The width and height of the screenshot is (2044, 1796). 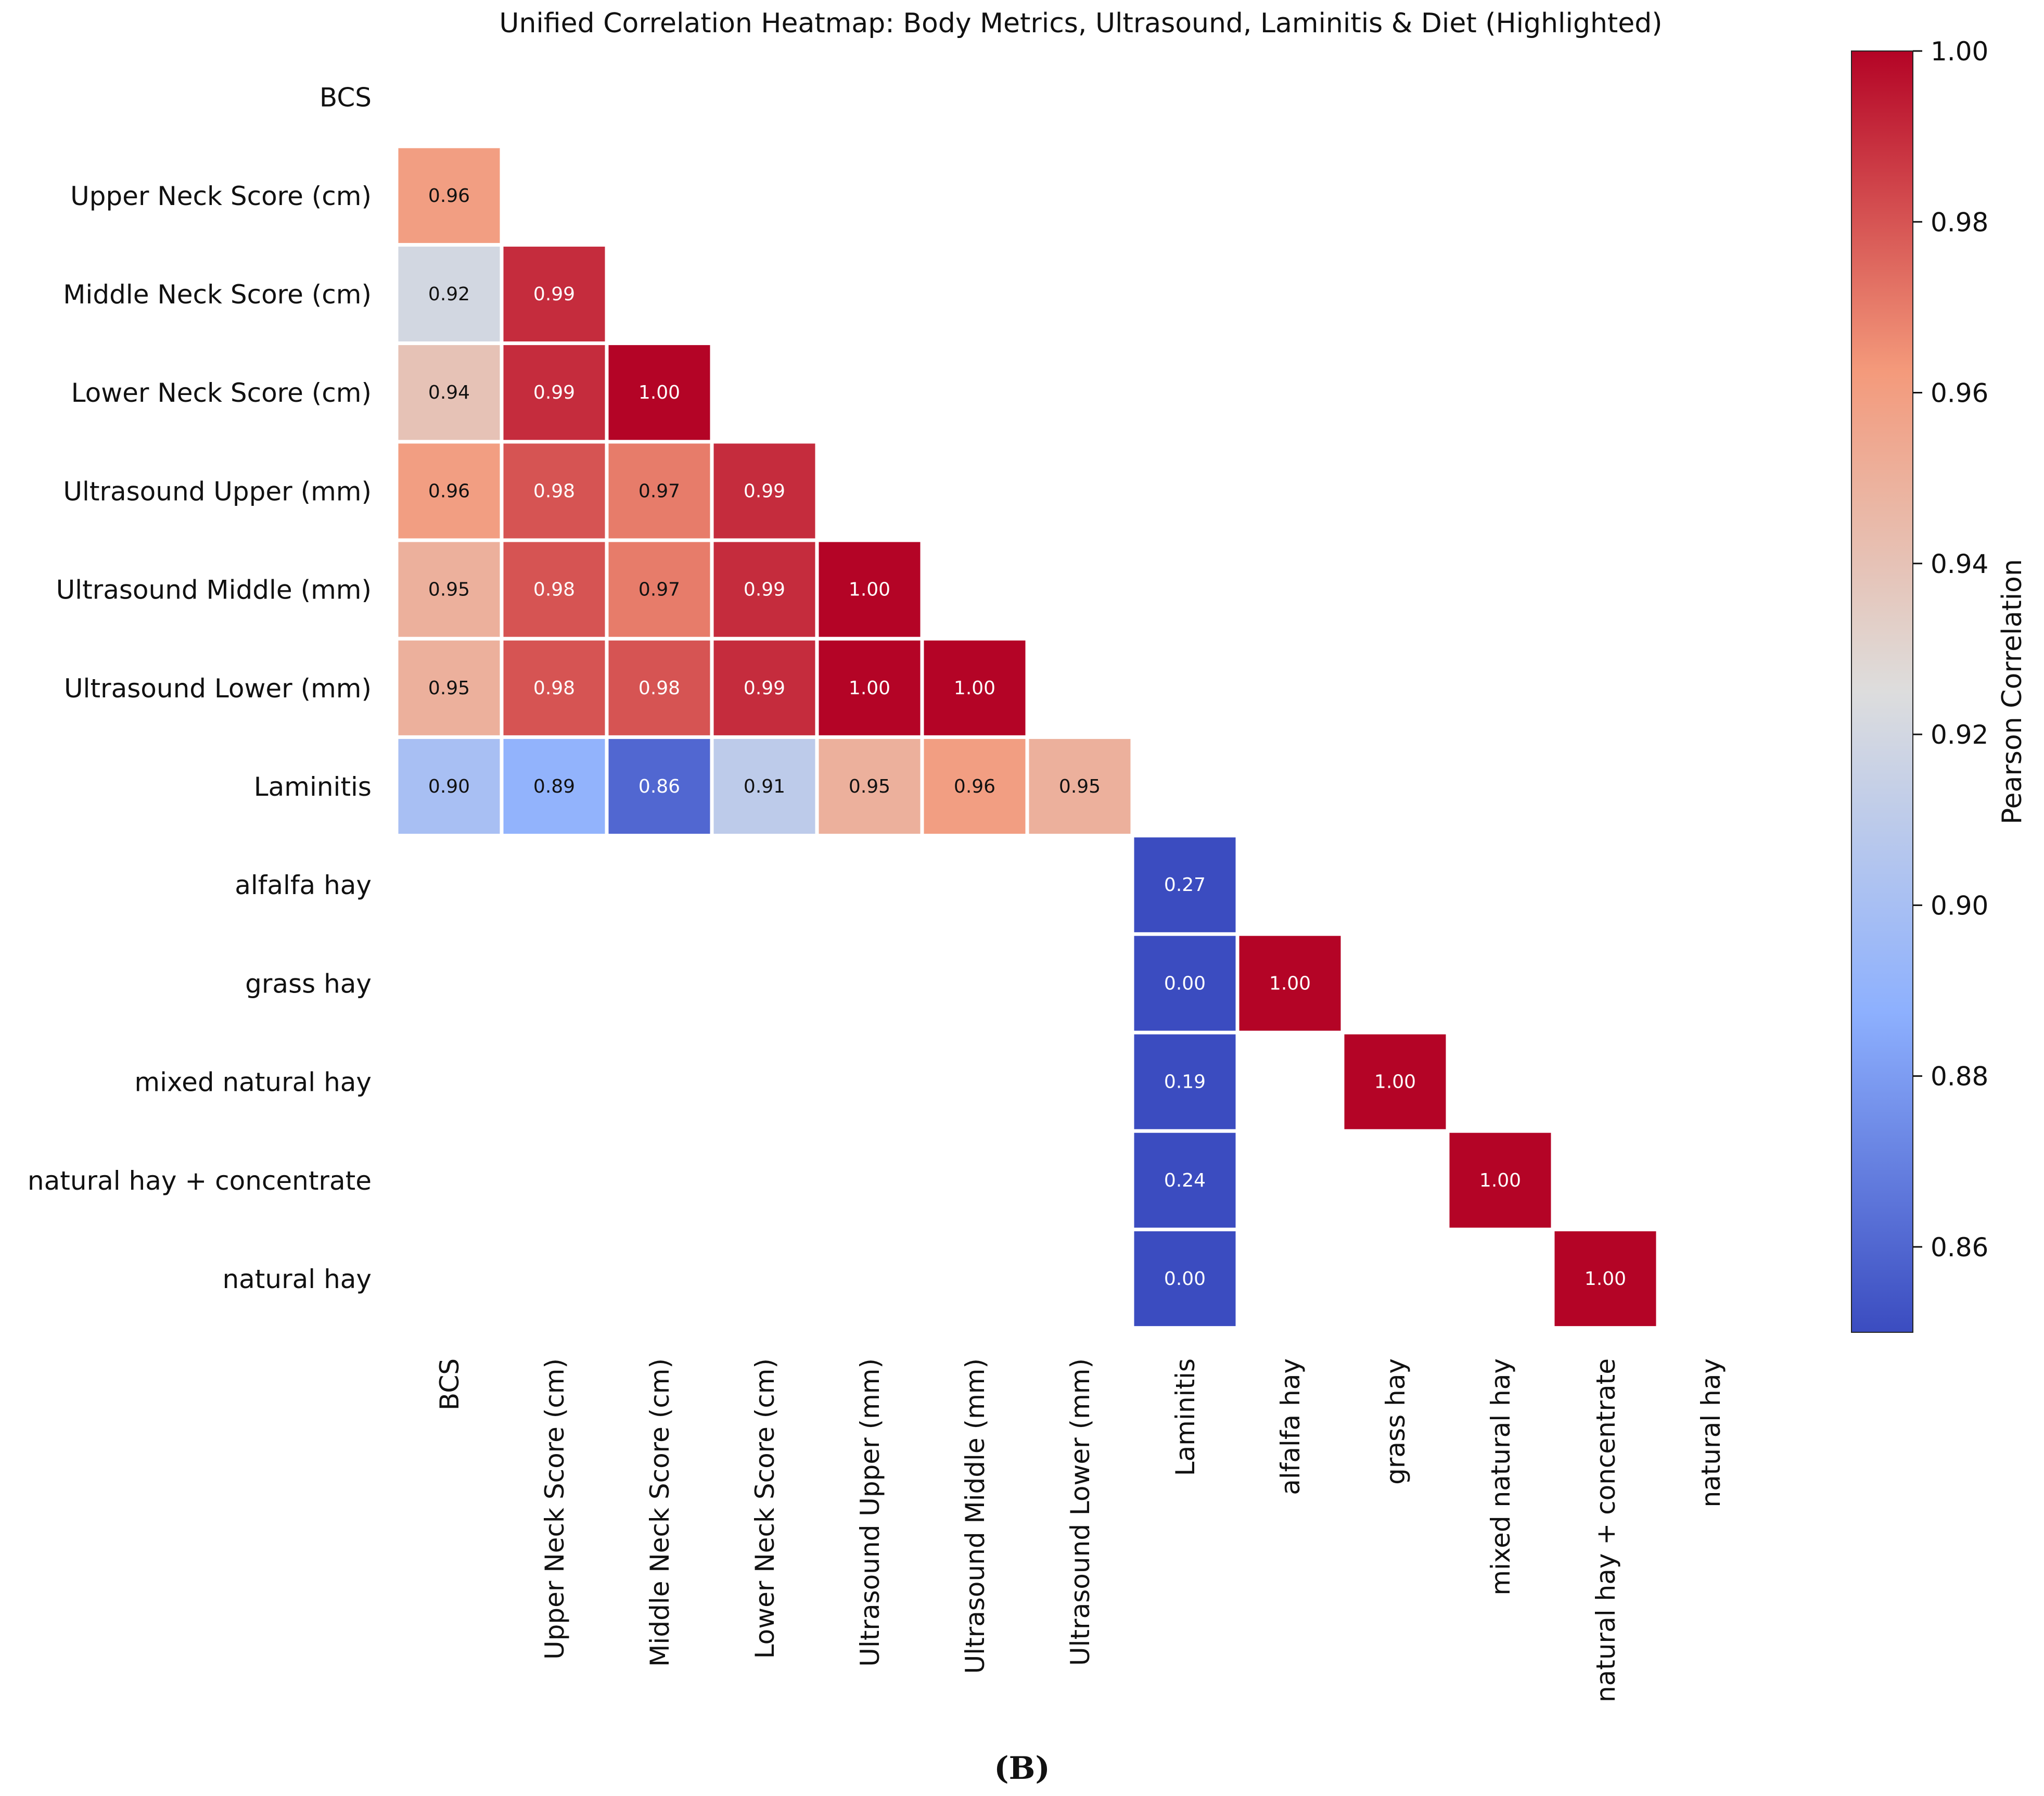 I want to click on x-tick-label: Upper Neck Score (cm), so click(x=555, y=1509).